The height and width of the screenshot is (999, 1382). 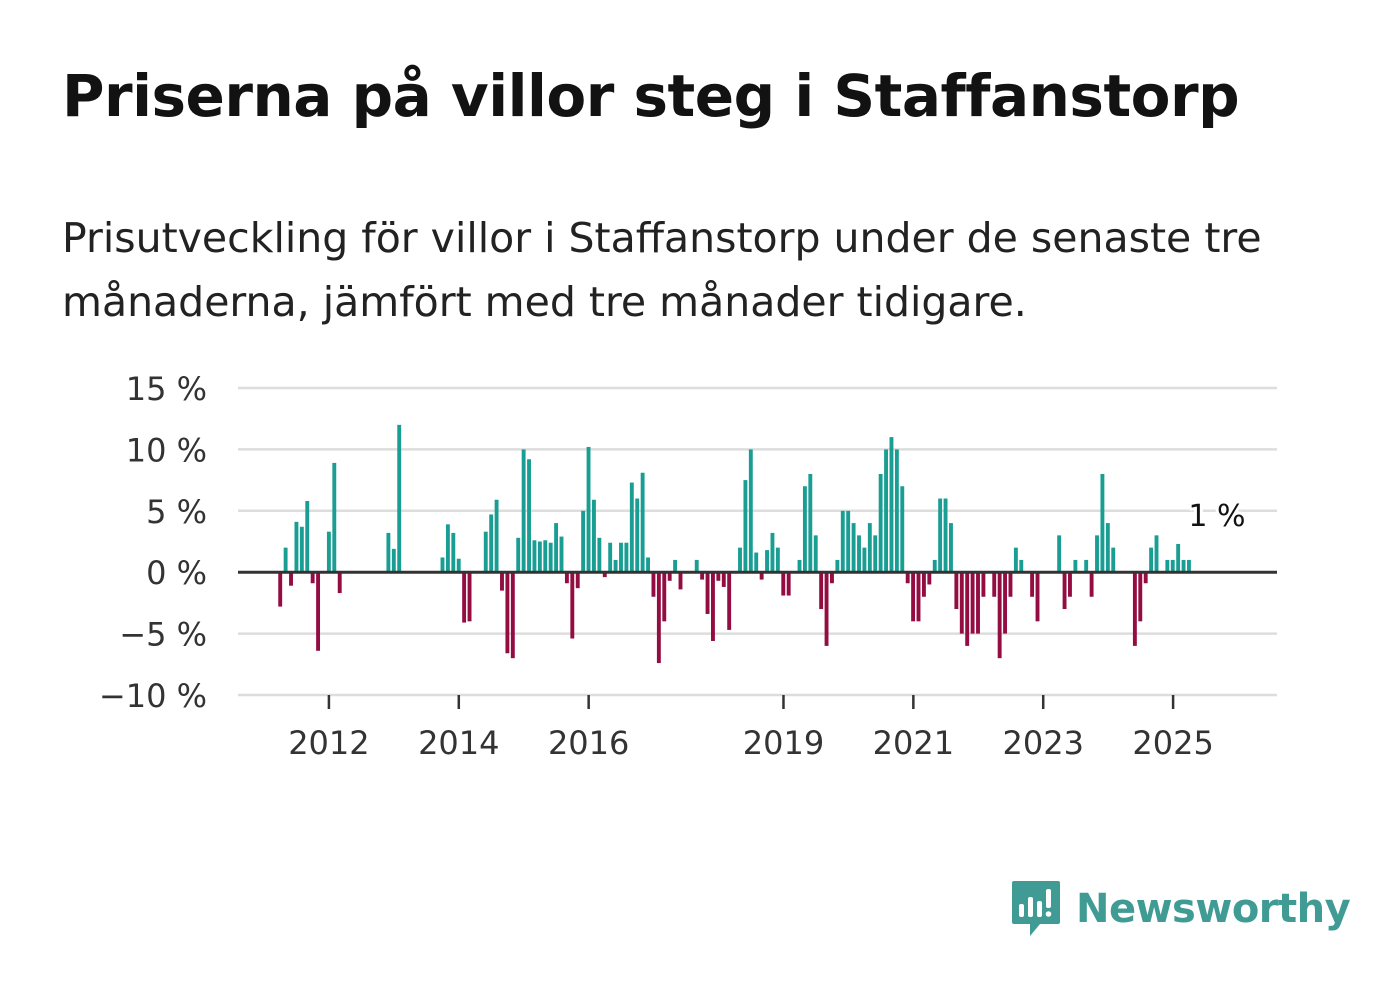 I want to click on y-axis-tick-labels: 15 % 10 % 5 % 0 % −5 % −10 %, so click(x=153, y=542).